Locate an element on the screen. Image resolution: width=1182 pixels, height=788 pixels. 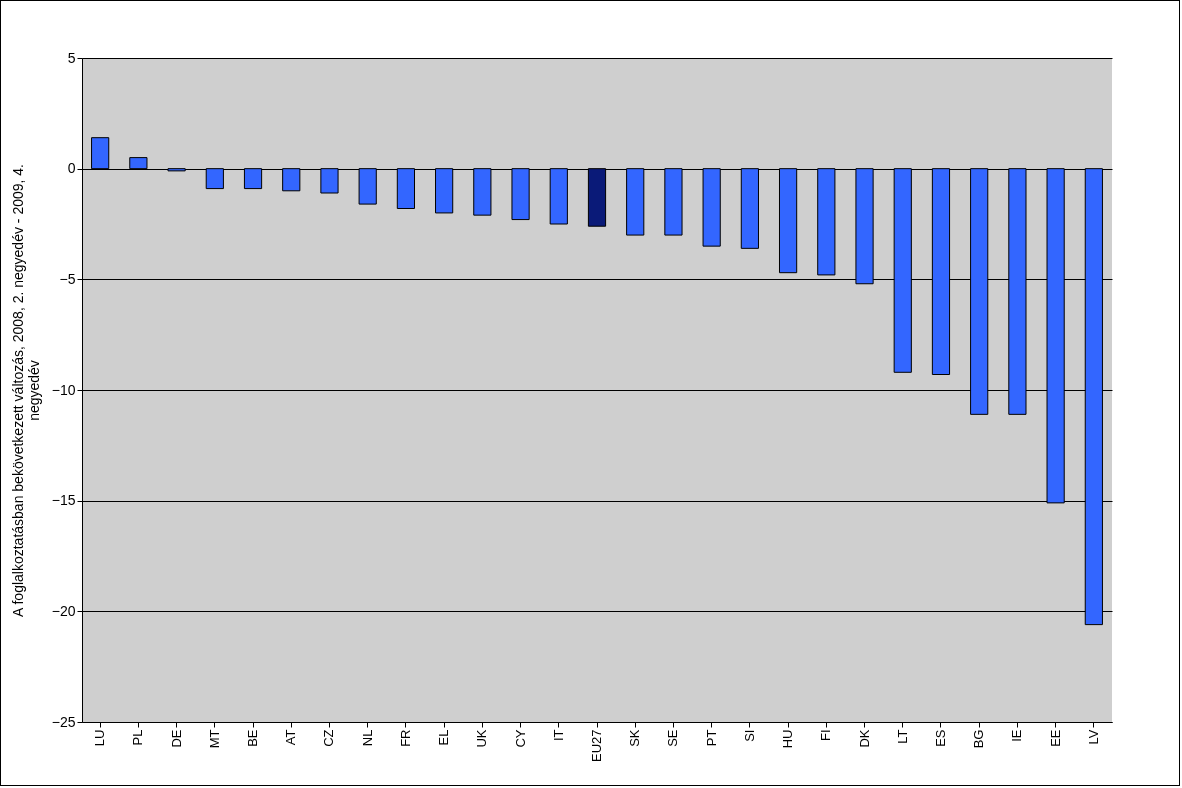
x-tick-label: ES is located at coordinates (940, 738).